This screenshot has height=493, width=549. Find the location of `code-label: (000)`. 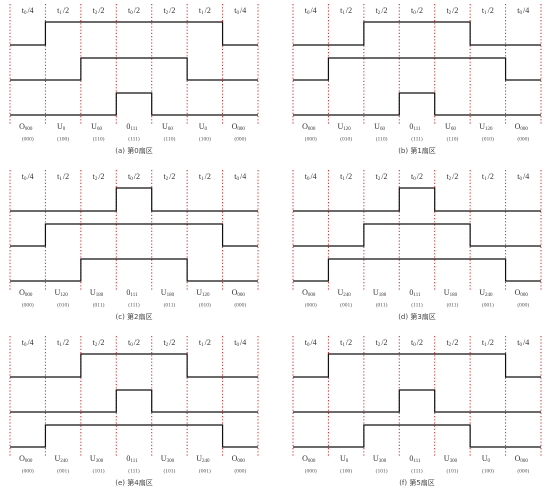

code-label: (000) is located at coordinates (523, 138).